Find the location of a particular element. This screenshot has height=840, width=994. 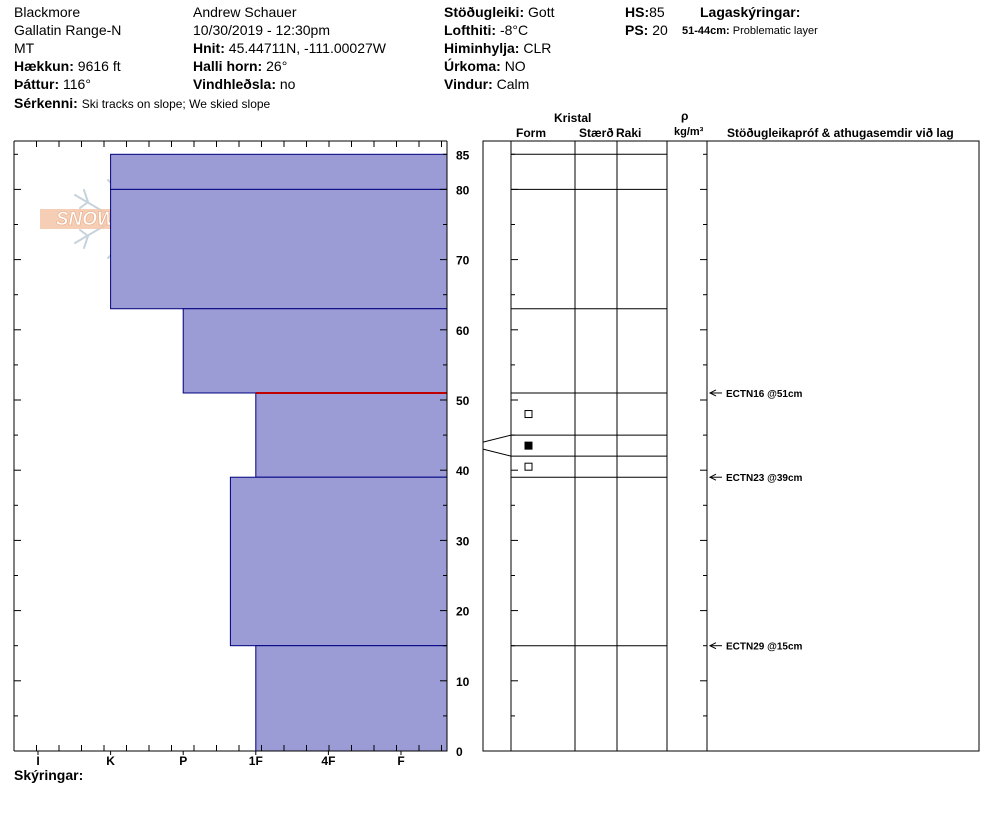

coords-label: Hnit: is located at coordinates (209, 48).